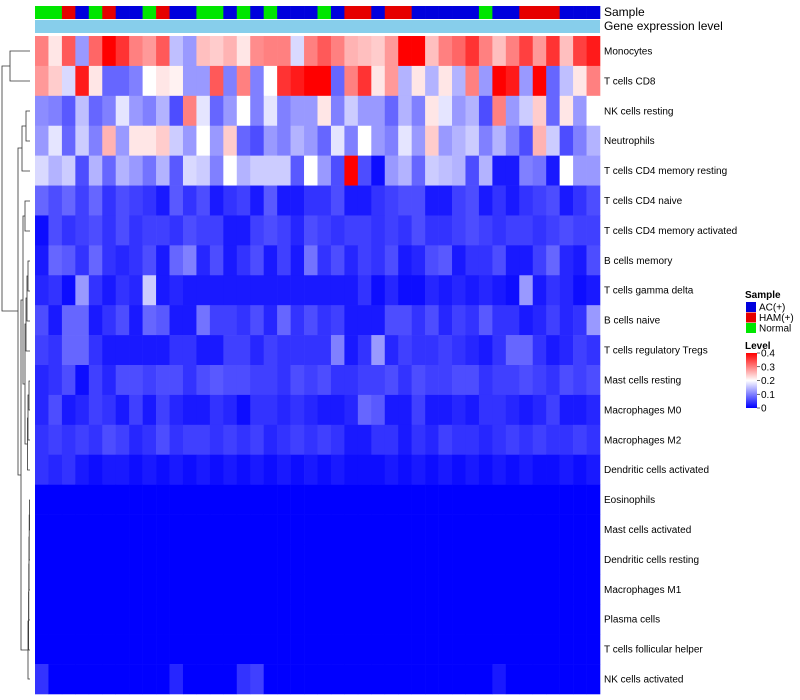 The image size is (800, 700). Describe the element at coordinates (643, 440) in the screenshot. I see `row-label: Macrophages M2` at that location.